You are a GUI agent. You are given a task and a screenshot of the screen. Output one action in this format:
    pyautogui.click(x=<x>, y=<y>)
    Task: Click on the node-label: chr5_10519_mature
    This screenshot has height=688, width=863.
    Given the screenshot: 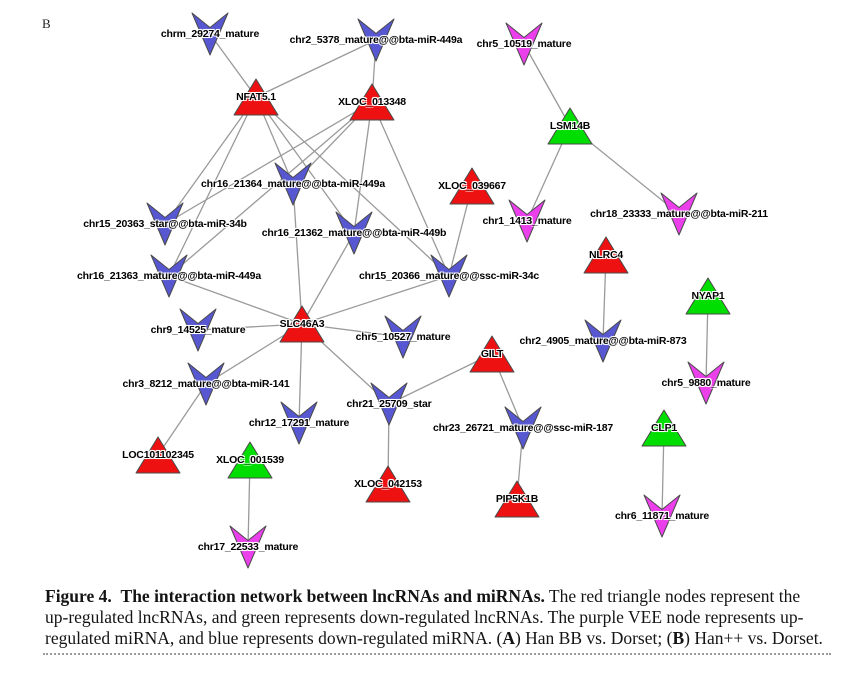 What is the action you would take?
    pyautogui.click(x=524, y=44)
    